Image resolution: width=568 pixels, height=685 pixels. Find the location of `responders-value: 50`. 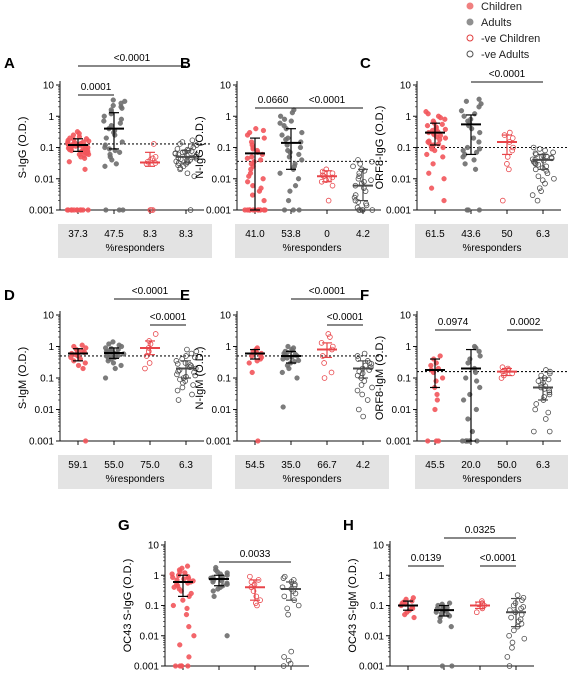

responders-value: 50 is located at coordinates (507, 234).